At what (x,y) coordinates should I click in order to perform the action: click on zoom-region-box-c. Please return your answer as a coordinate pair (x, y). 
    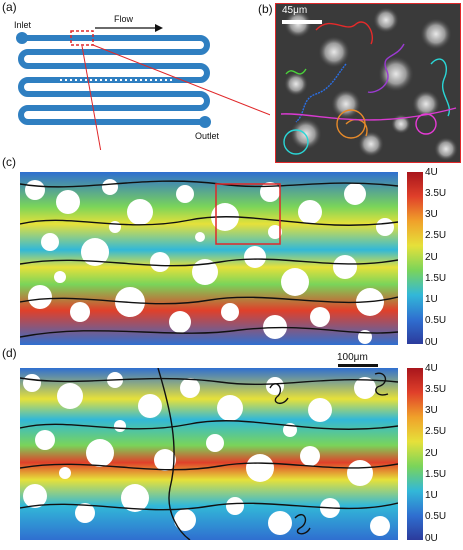
    Looking at the image, I should click on (248, 214).